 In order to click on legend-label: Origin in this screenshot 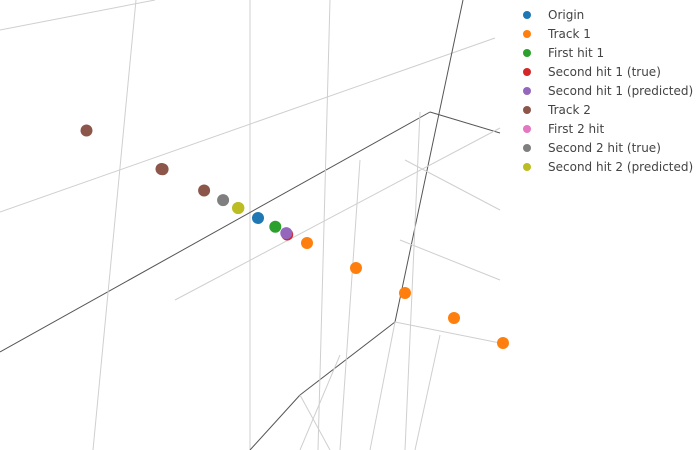, I will do `click(566, 15)`.